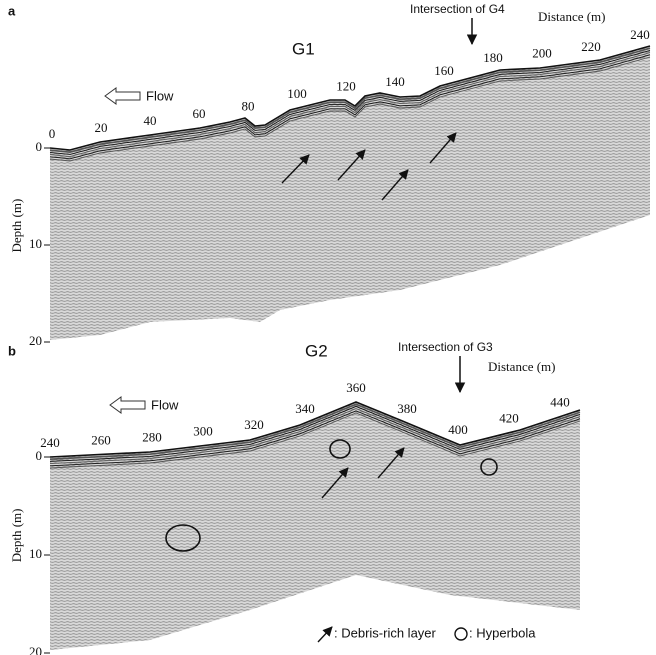 The height and width of the screenshot is (655, 656). What do you see at coordinates (542, 53) in the screenshot?
I see `distance-tick-label: 200` at bounding box center [542, 53].